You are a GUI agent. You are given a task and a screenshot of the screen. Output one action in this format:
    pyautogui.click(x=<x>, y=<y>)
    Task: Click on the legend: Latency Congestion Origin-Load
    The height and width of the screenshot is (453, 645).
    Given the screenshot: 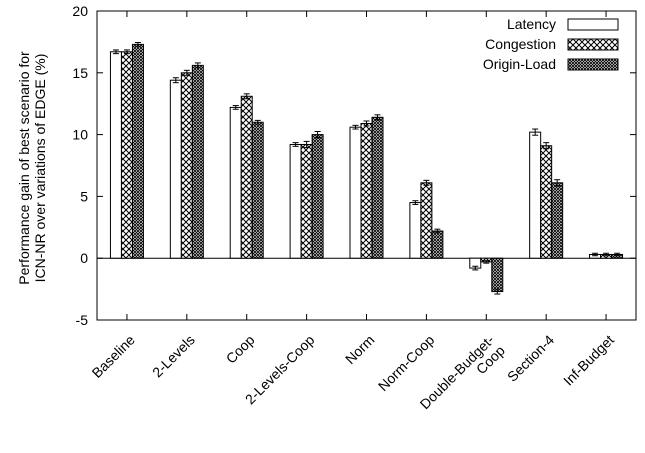 What is the action you would take?
    pyautogui.click(x=551, y=44)
    